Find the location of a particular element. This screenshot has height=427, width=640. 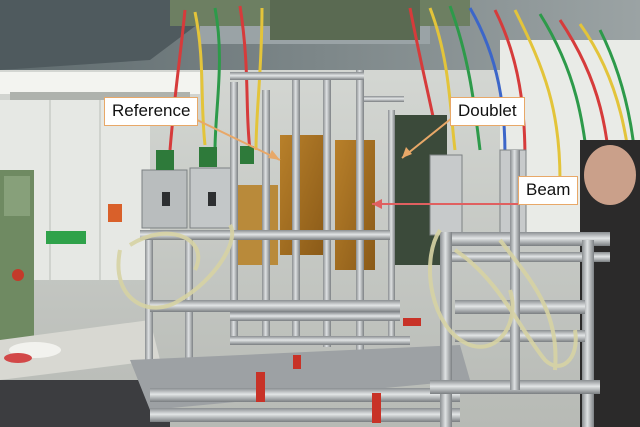

reference-label: Reference is located at coordinates (151, 111).